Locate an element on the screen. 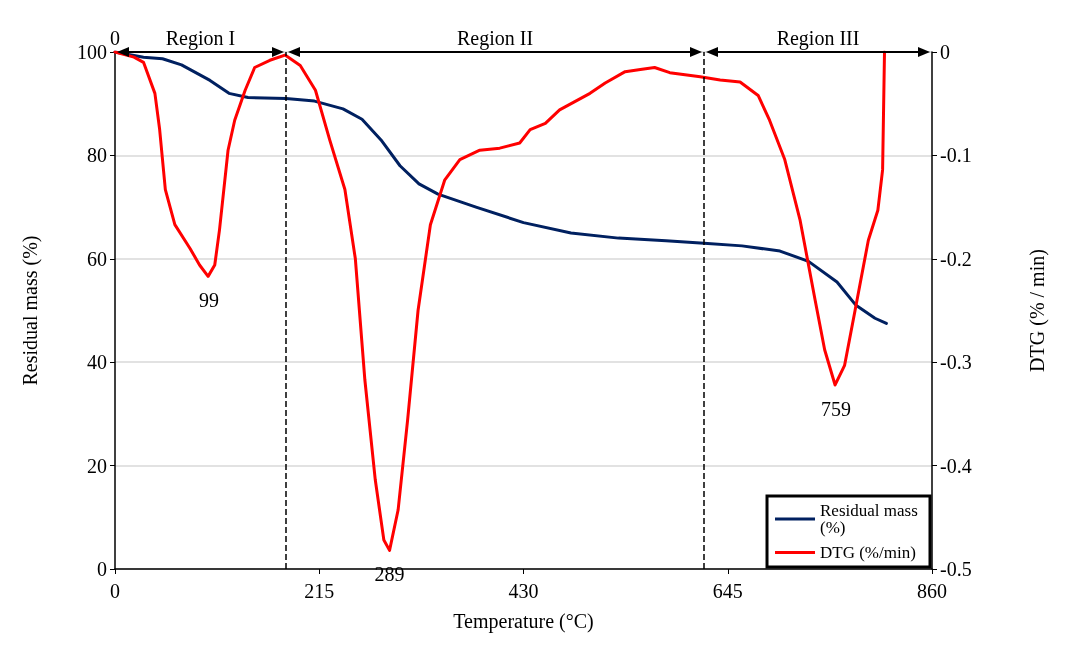 This screenshot has height=662, width=1078. text: Region II is located at coordinates (495, 38).